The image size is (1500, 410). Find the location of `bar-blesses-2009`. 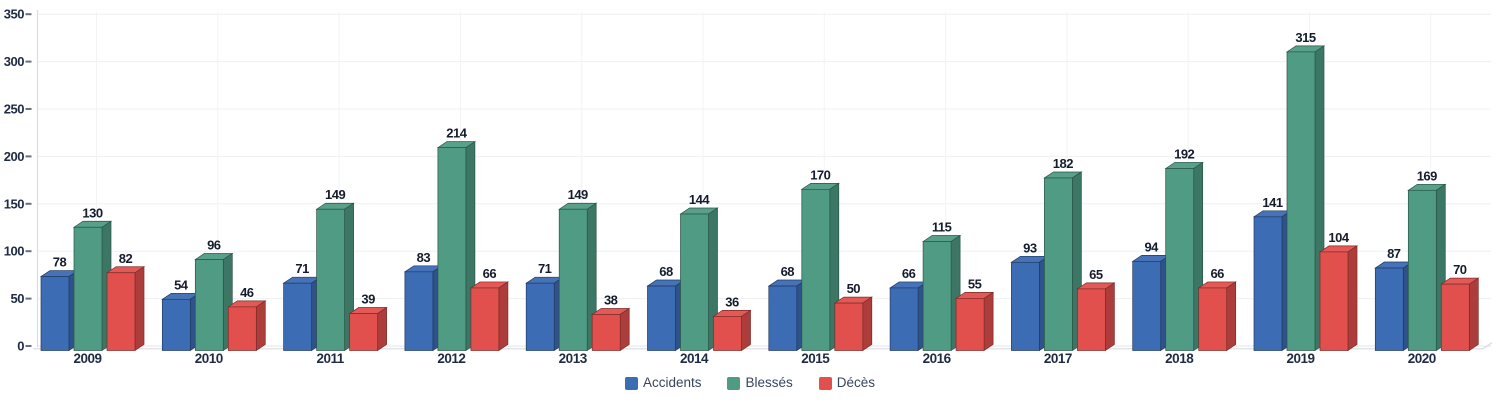

bar-blesses-2009 is located at coordinates (92, 286).